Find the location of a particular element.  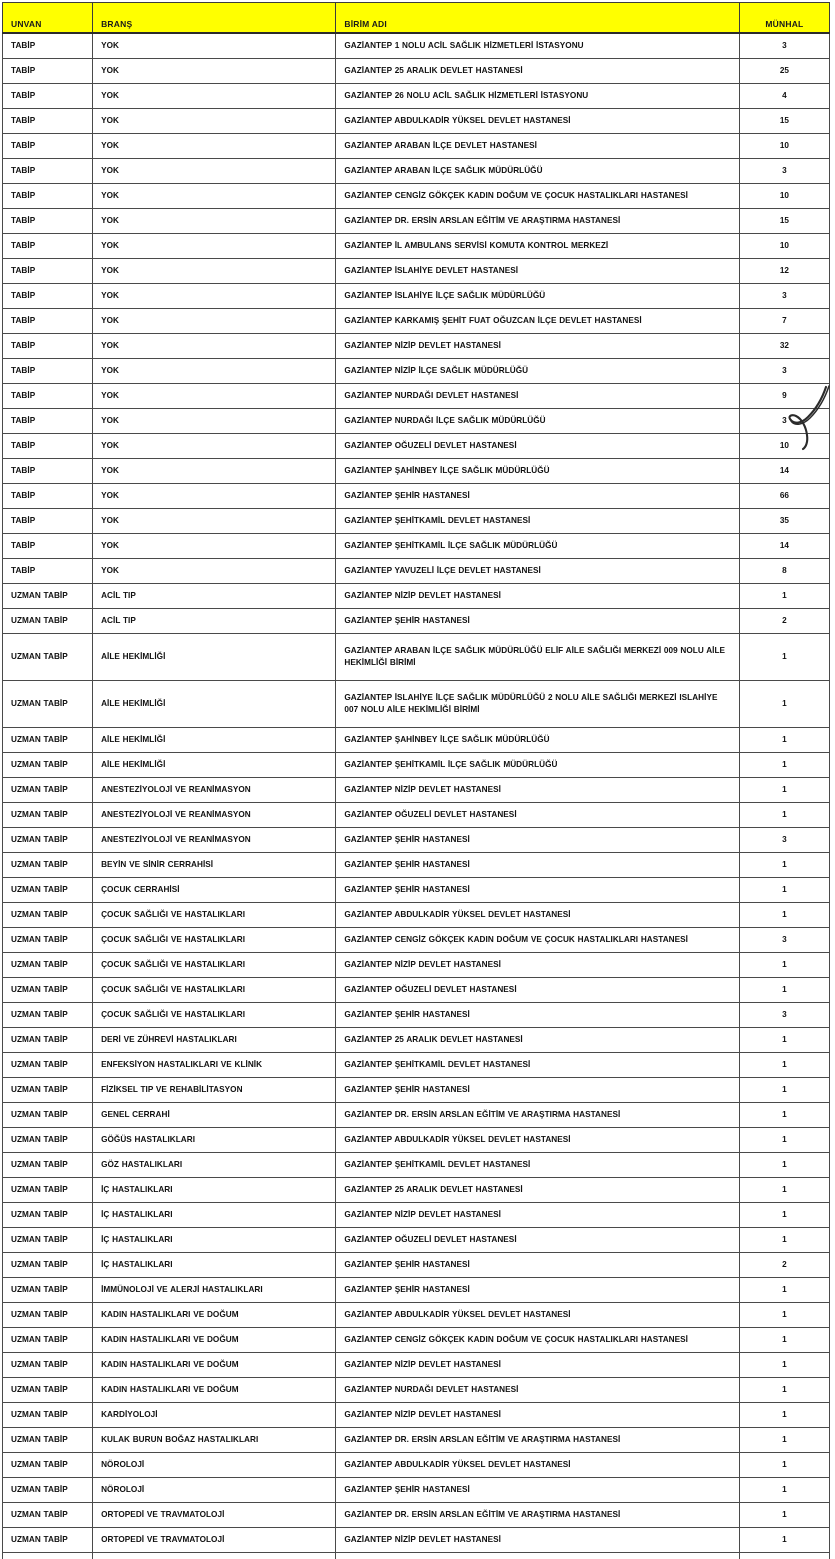

cell-brans: ENFEKSİYON HASTALIKLARI VE KLİNİK is located at coordinates (214, 1065).